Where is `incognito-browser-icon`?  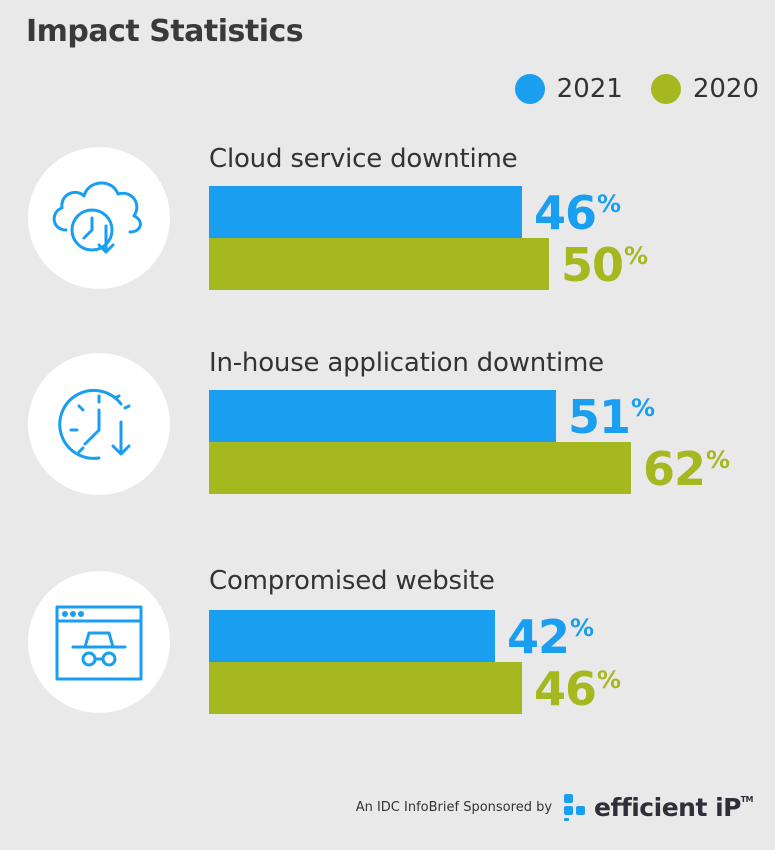
incognito-browser-icon is located at coordinates (99, 642).